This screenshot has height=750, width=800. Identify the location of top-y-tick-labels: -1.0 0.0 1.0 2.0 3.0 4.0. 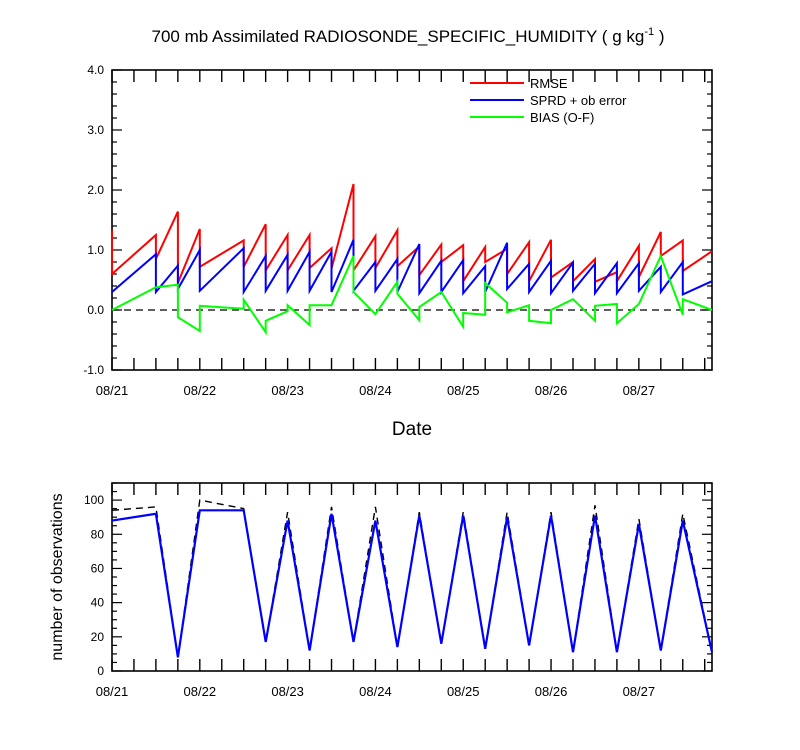
(93, 220).